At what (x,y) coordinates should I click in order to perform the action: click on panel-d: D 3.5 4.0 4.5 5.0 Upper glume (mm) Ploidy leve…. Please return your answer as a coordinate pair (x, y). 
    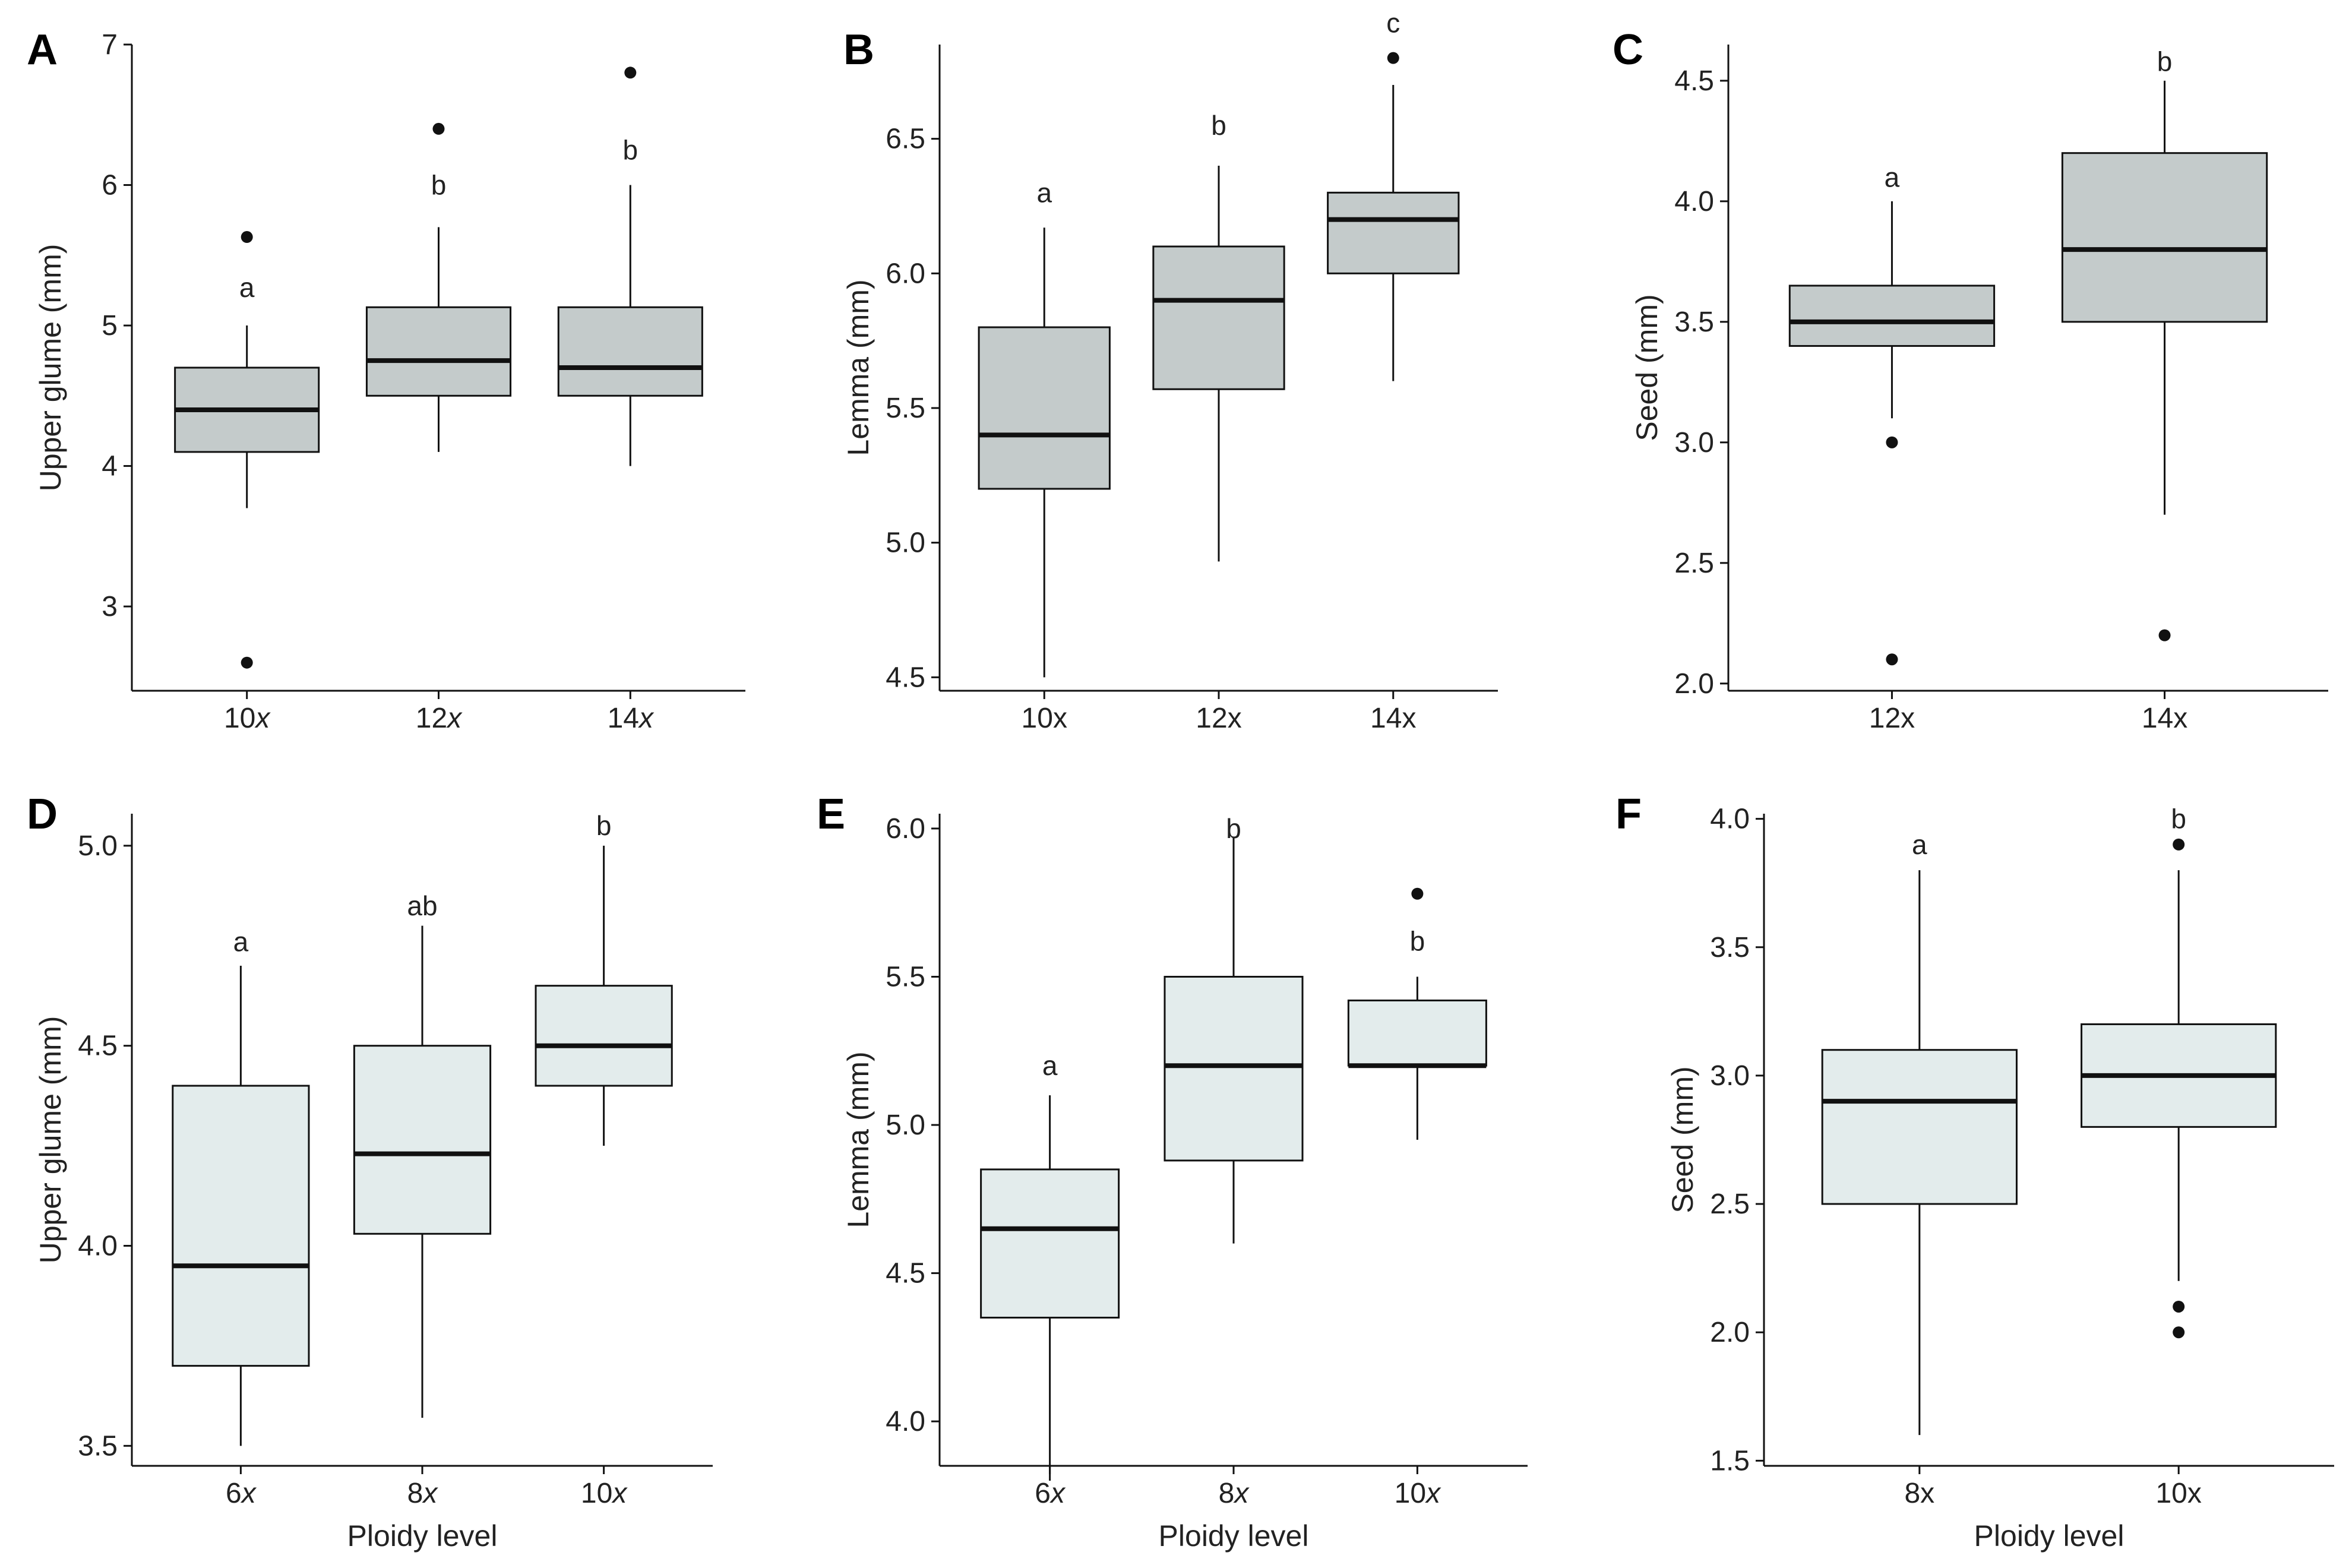
    Looking at the image, I should click on (370, 1172).